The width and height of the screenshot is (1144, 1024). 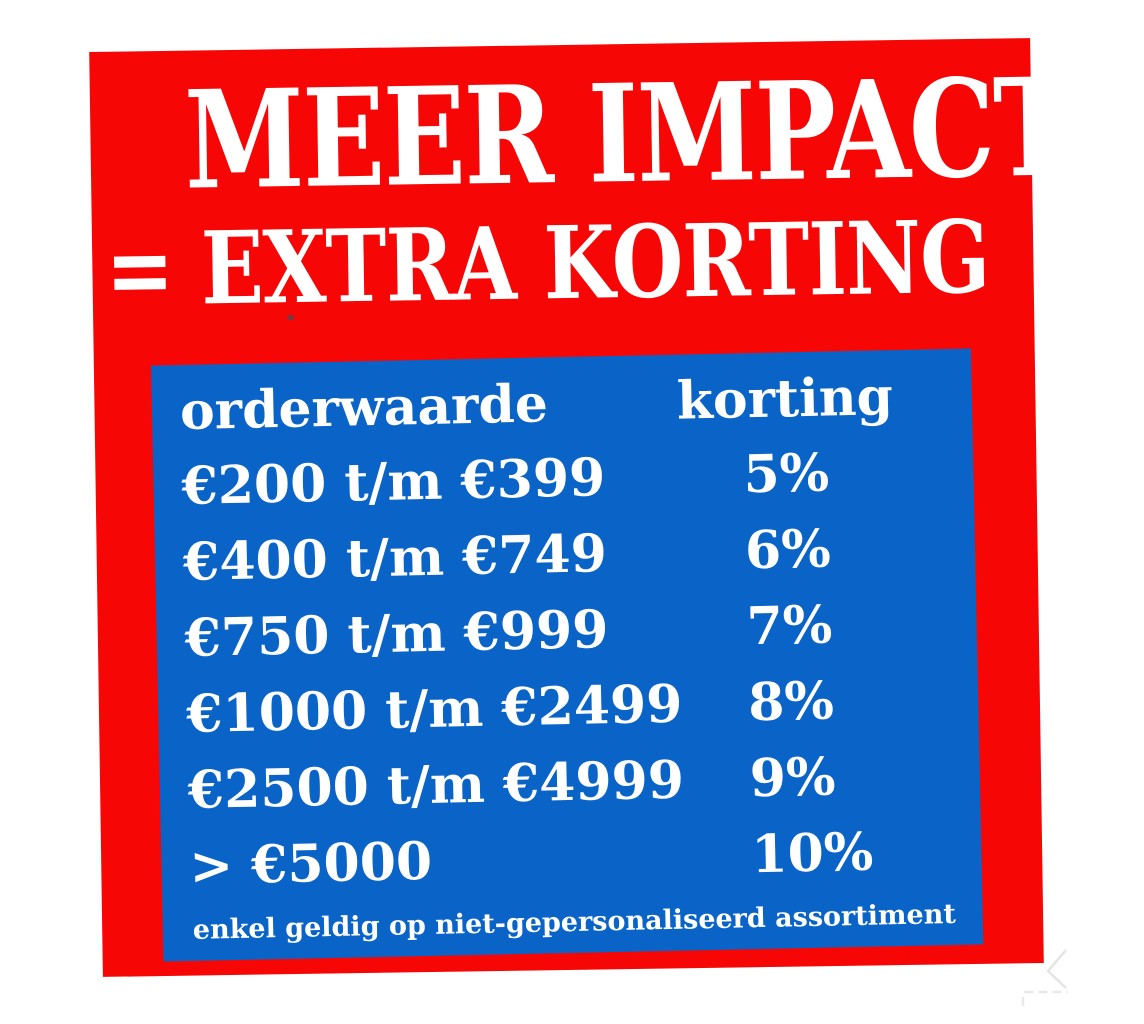 I want to click on discount-cell: 9%, so click(x=793, y=778).